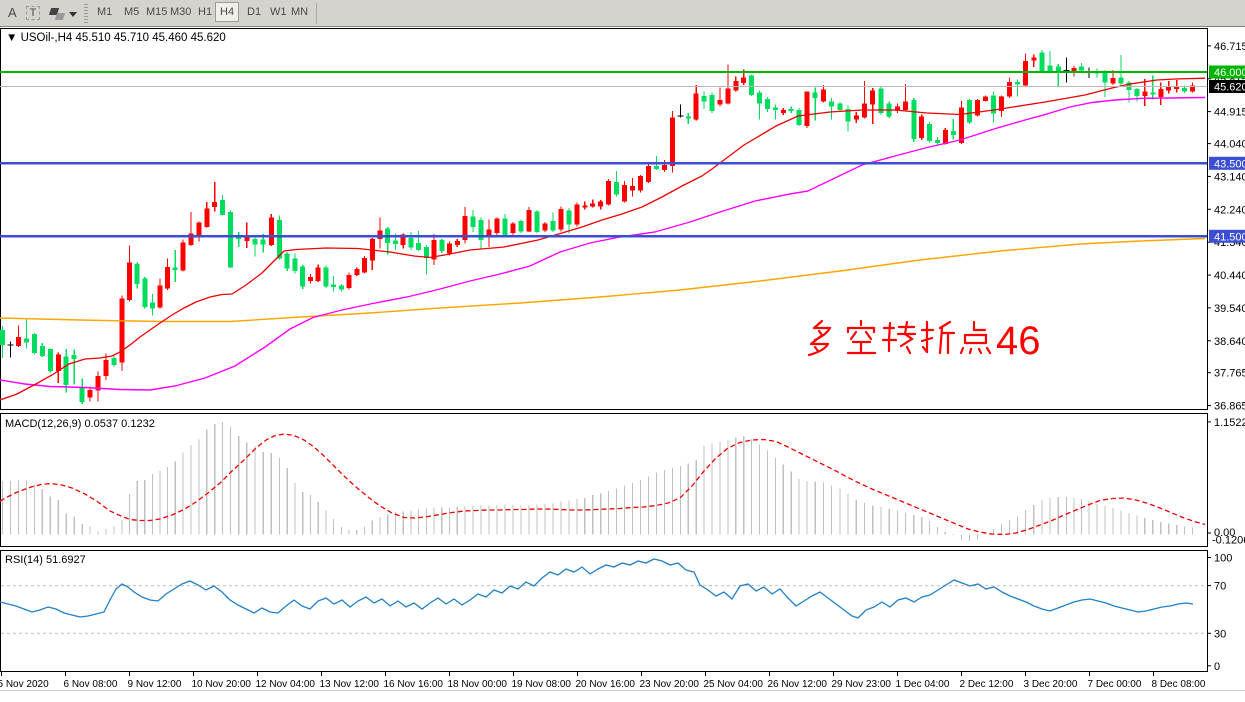 The height and width of the screenshot is (702, 1245). What do you see at coordinates (1217, 667) in the screenshot?
I see `svg-text: 0` at bounding box center [1217, 667].